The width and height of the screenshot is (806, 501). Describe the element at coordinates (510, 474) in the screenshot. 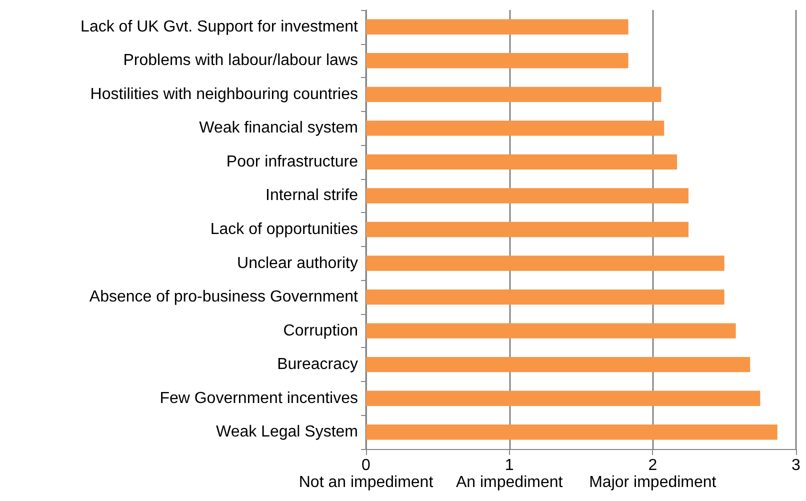

I see `x-tick-label: 1 An impediment` at that location.